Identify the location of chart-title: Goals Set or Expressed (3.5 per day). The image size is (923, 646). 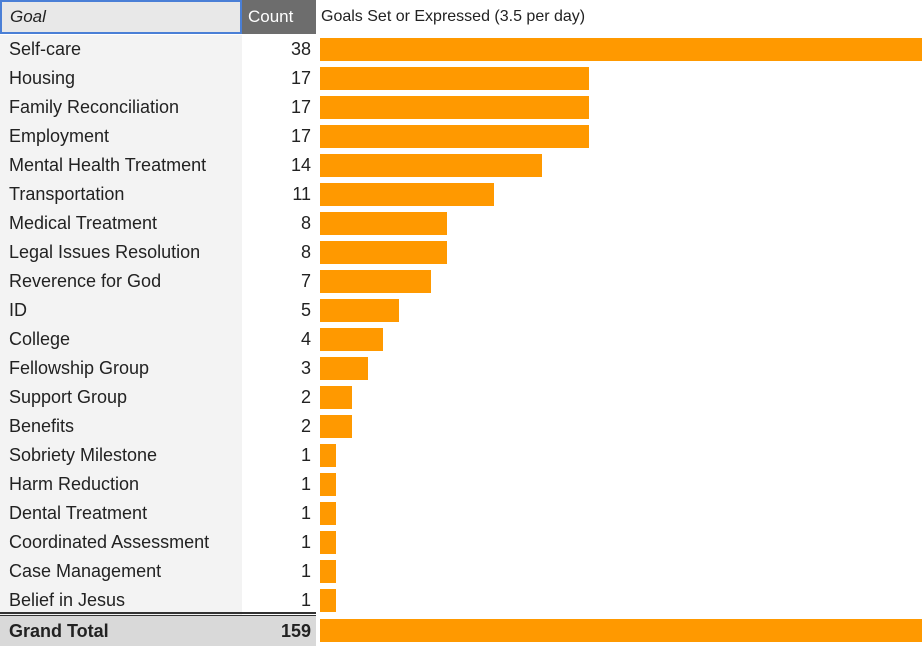
(453, 16).